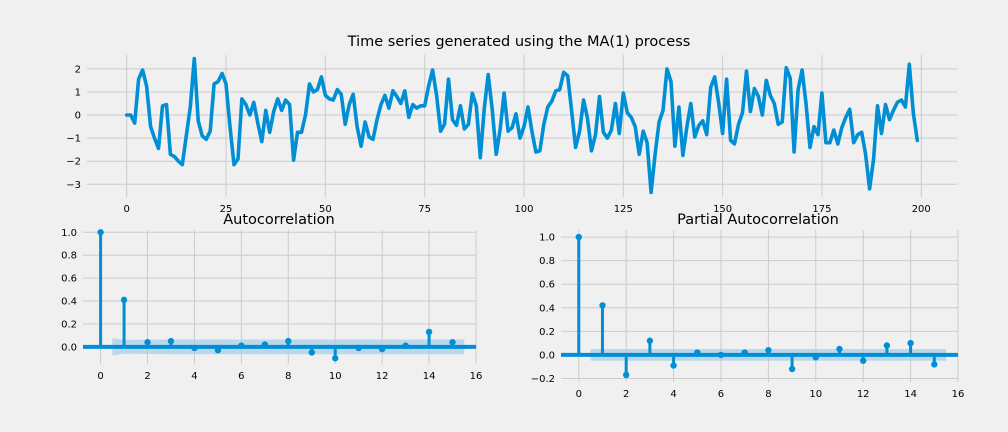 Image resolution: width=1008 pixels, height=432 pixels. Describe the element at coordinates (335, 376) in the screenshot. I see `acf-x-tick-label: 10` at that location.